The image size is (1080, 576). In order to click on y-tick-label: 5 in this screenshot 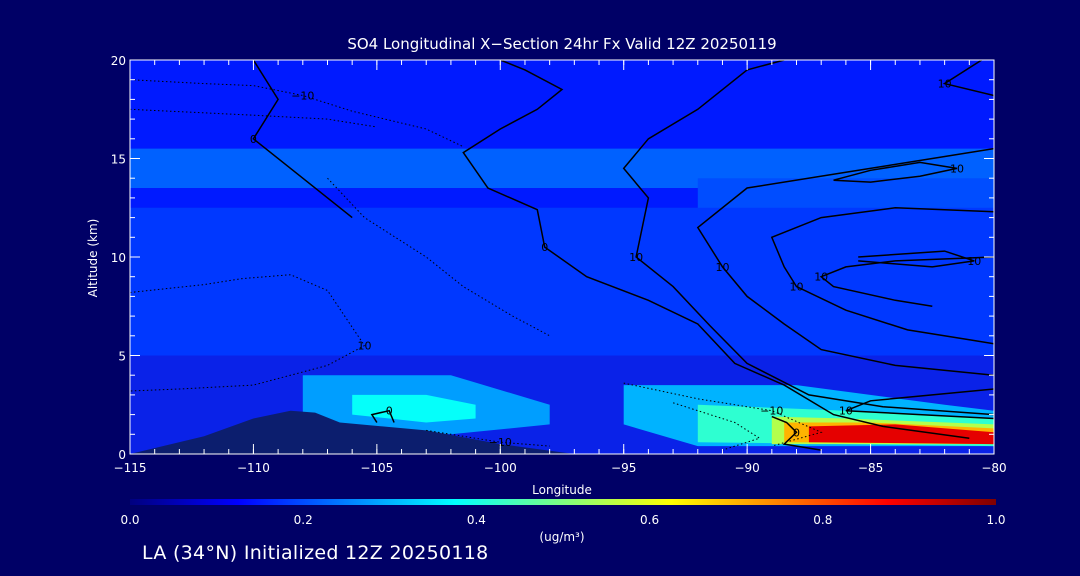, I will do `click(122, 357)`.